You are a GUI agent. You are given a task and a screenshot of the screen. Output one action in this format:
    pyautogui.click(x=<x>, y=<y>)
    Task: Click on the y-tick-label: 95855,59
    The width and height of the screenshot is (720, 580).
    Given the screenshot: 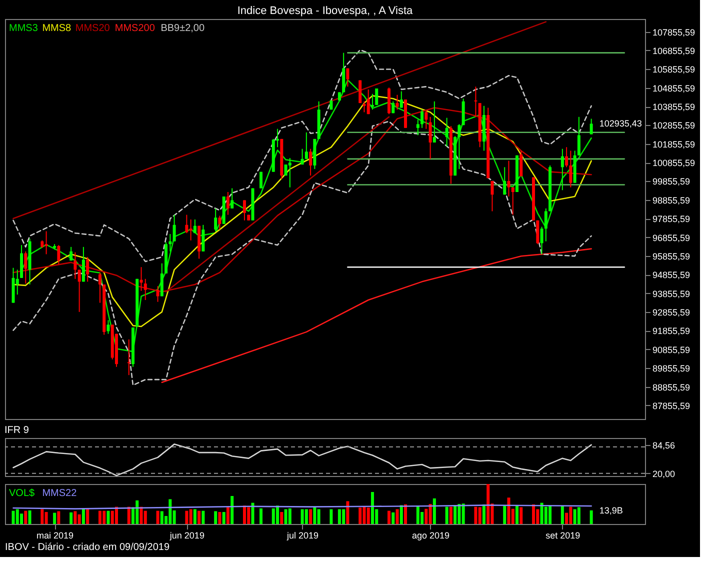 What is the action you would take?
    pyautogui.click(x=671, y=256)
    